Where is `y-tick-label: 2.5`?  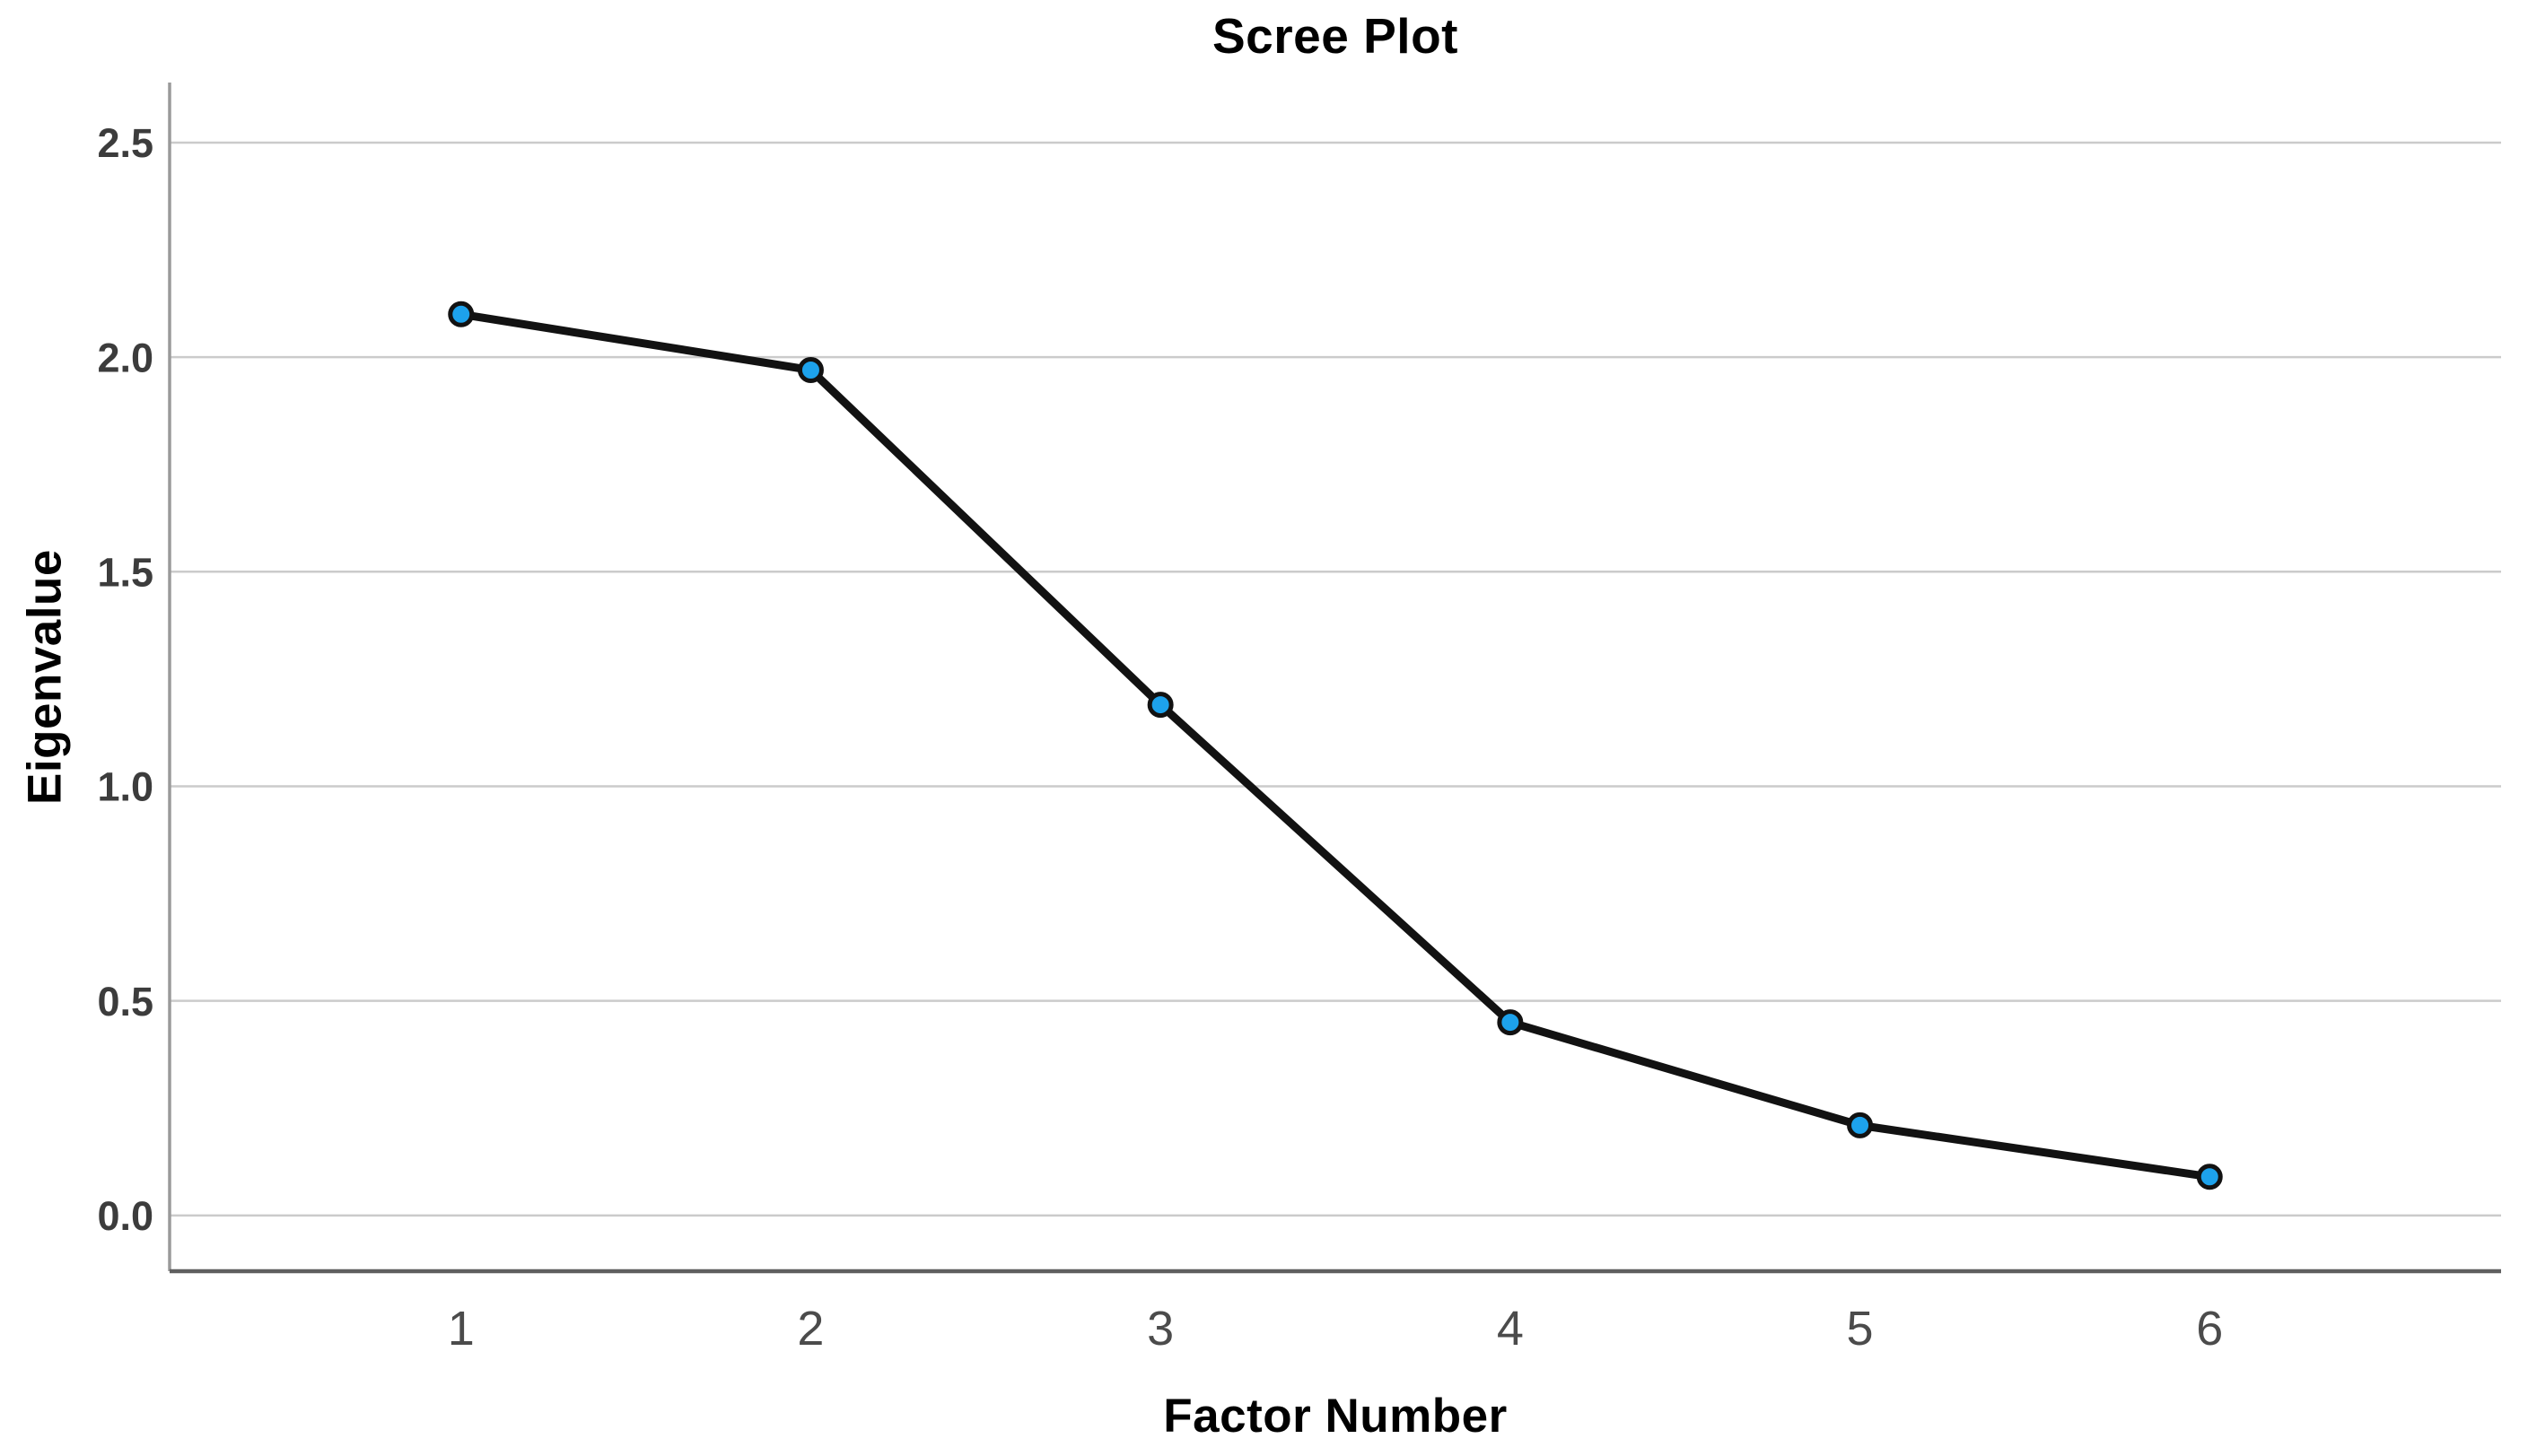
y-tick-label: 2.5 is located at coordinates (125, 143).